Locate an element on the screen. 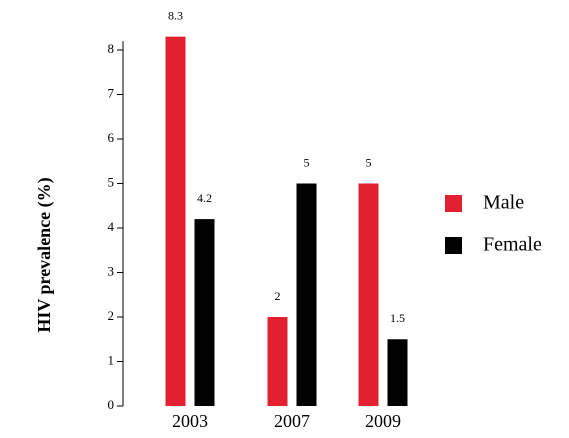 The image size is (569, 438). data-label: 8.3 is located at coordinates (175, 15).